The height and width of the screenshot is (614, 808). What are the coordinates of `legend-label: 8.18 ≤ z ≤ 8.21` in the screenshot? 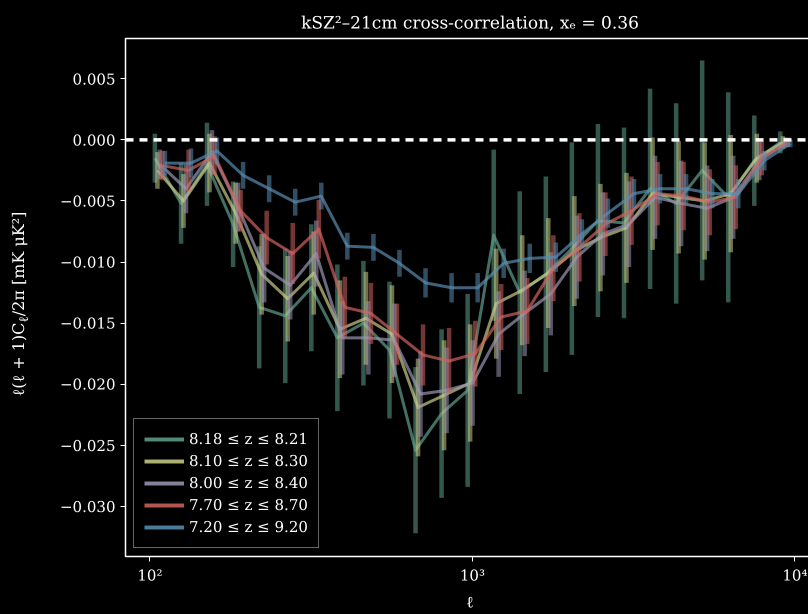 It's located at (248, 439).